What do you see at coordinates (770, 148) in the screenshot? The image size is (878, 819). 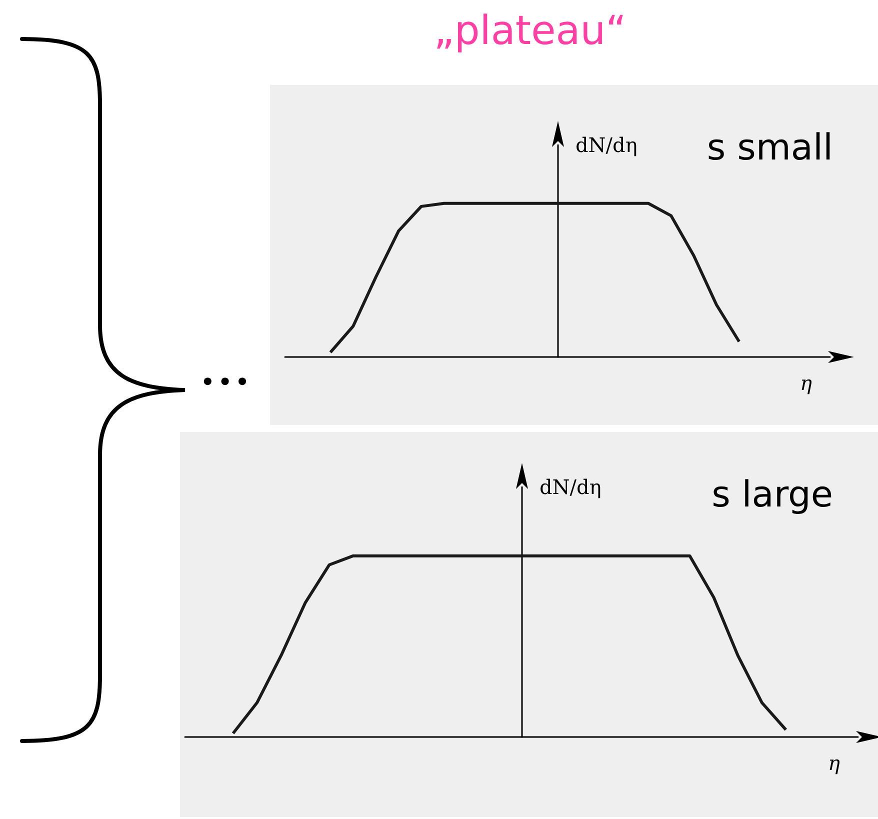 I see `text: s small` at bounding box center [770, 148].